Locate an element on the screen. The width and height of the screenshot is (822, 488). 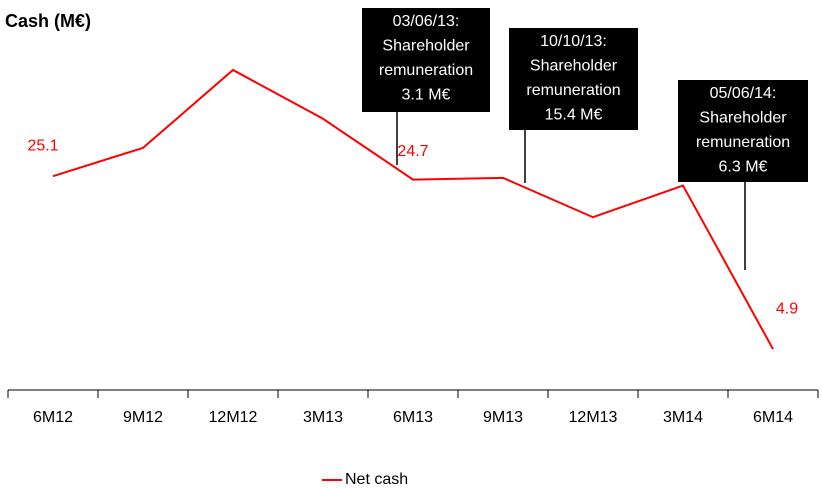
x-tick-label: 6M14 is located at coordinates (773, 417).